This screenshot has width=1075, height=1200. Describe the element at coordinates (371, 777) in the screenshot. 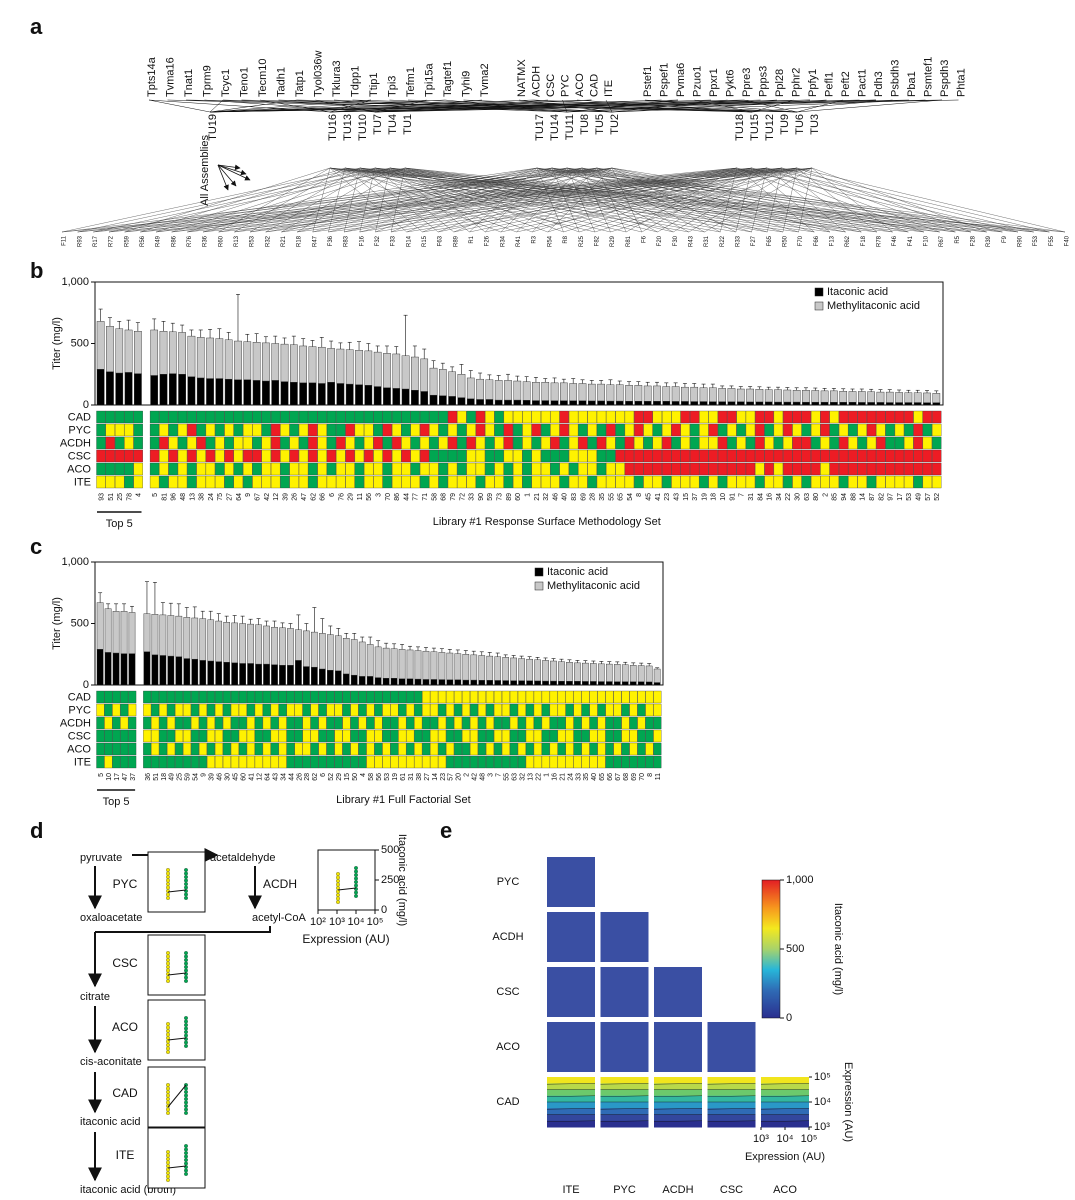

I see `x-tick-label: 58` at that location.